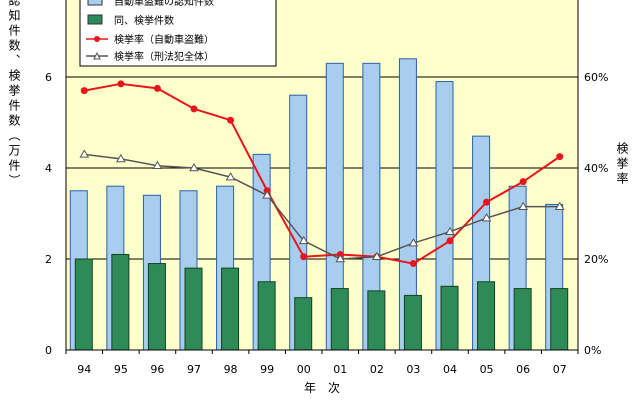  What do you see at coordinates (48, 168) in the screenshot?
I see `left-tick-label: 4` at bounding box center [48, 168].